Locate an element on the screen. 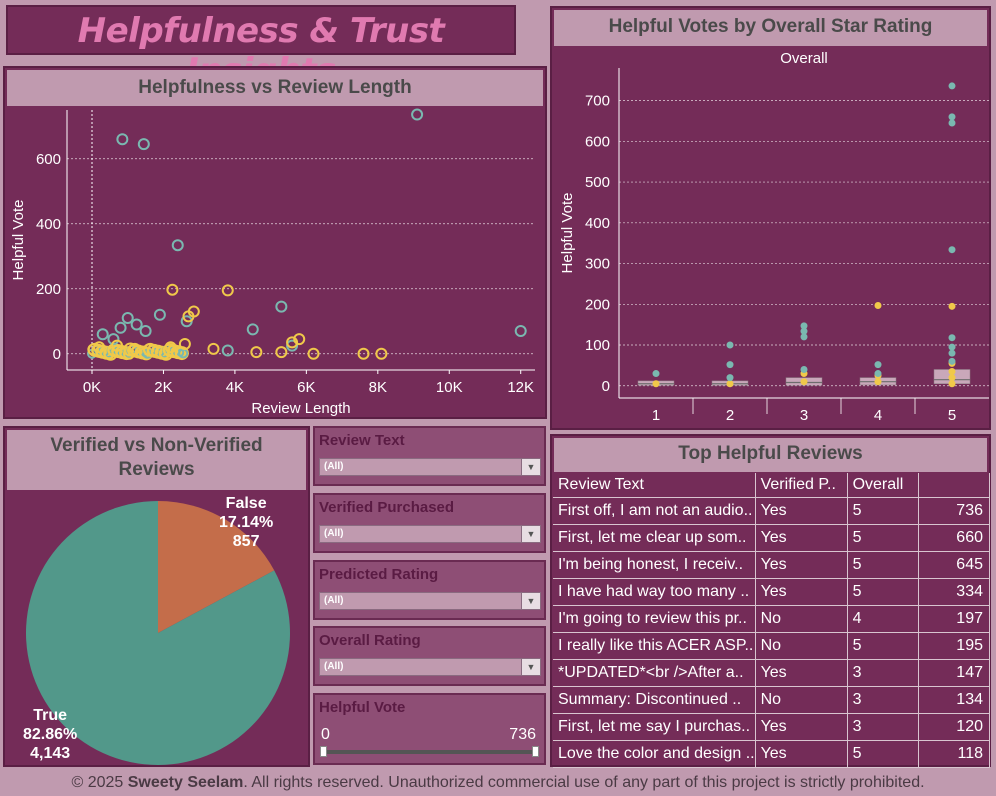 This screenshot has height=796, width=996. y-tick-label: 200 is located at coordinates (48, 289).